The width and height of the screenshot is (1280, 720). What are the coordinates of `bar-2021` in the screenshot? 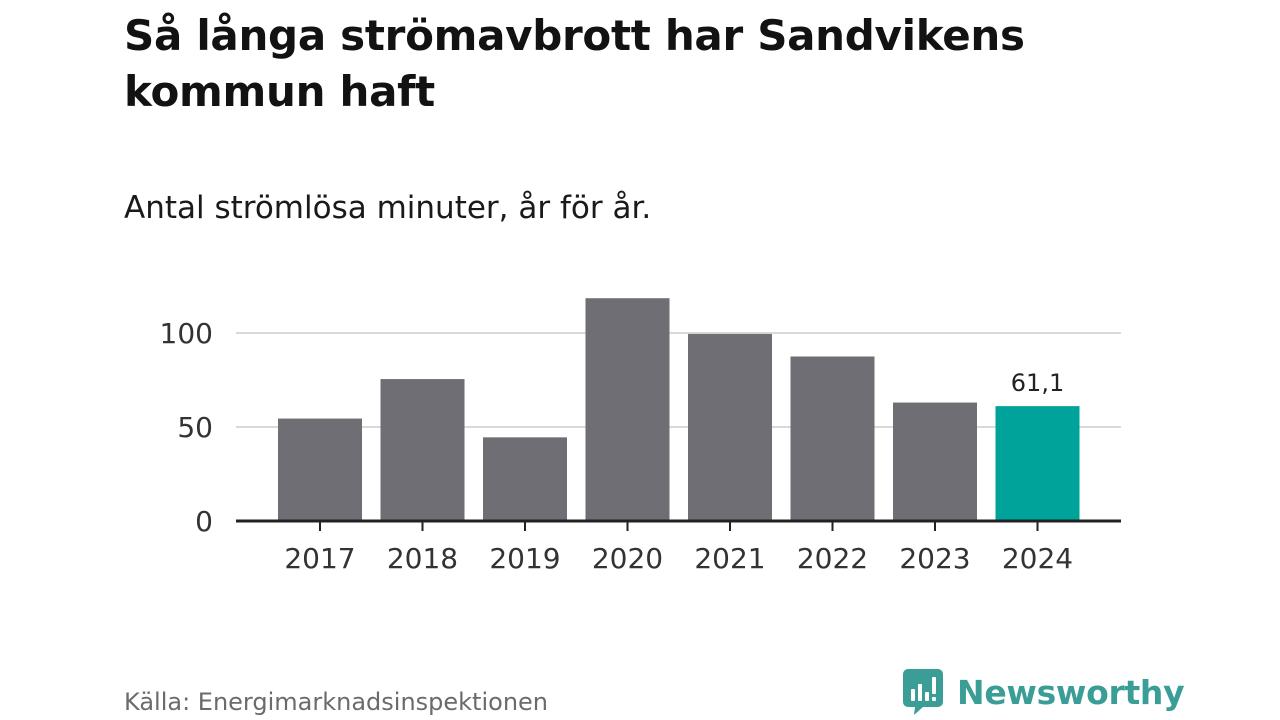 It's located at (730, 427).